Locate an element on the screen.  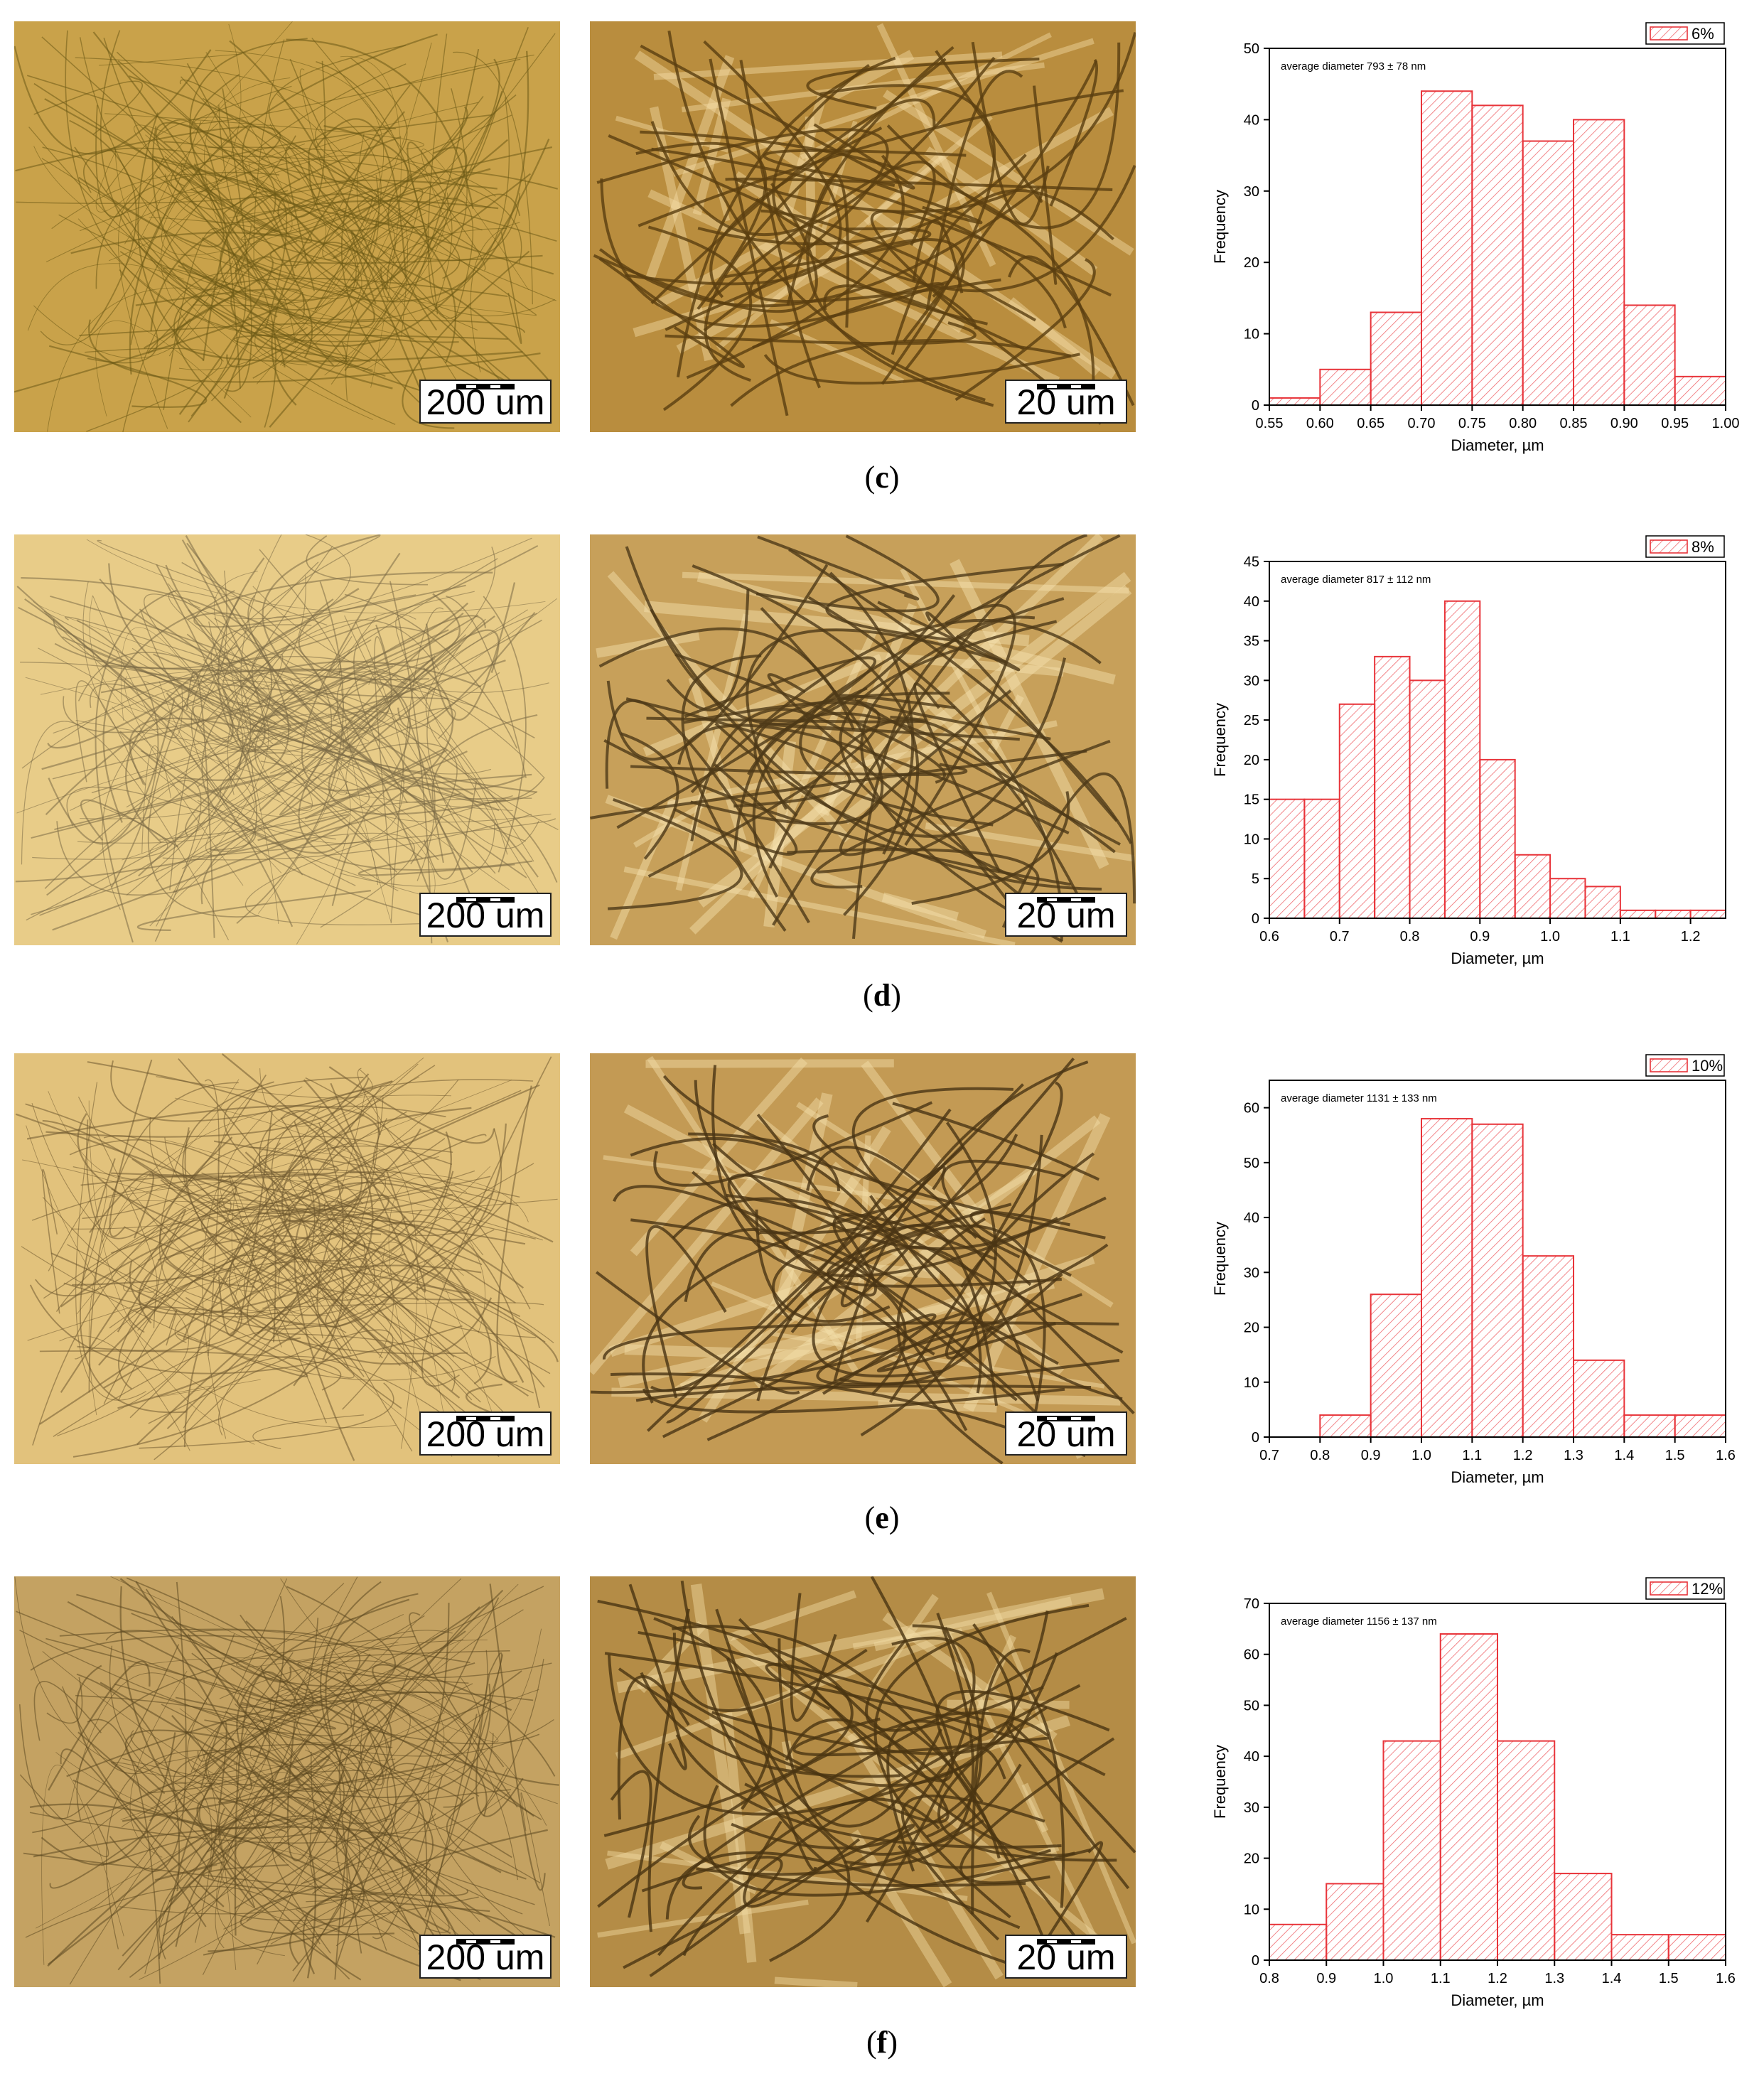
y-axis: 0 10 20 30 40 50 60 Frequency is located at coordinates (1240, 1273).